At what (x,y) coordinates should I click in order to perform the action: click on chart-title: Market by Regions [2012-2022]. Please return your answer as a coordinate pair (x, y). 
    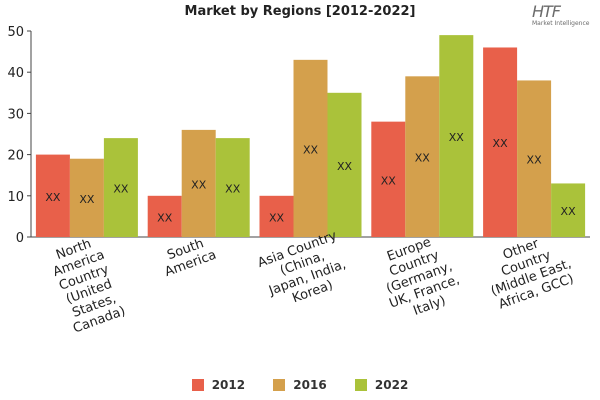
    Looking at the image, I should click on (300, 11).